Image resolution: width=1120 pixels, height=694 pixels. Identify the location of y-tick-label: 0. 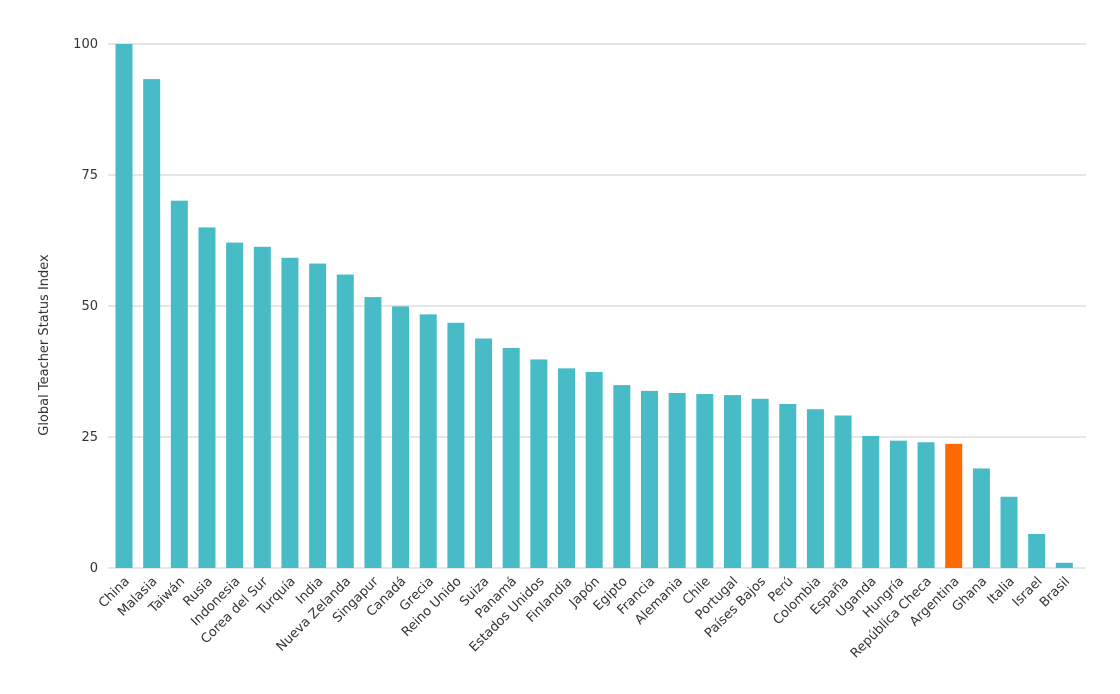
(94, 568).